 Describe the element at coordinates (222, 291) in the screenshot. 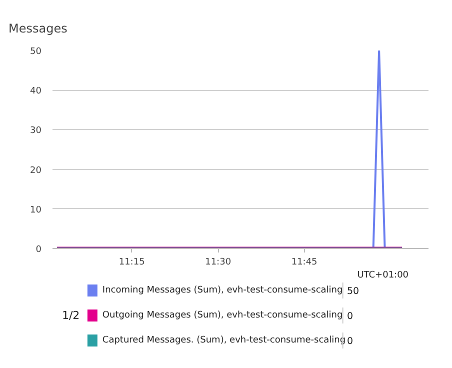

I see `legend-label: Incoming Messages (Sum), evh-test-consume-scaling` at that location.